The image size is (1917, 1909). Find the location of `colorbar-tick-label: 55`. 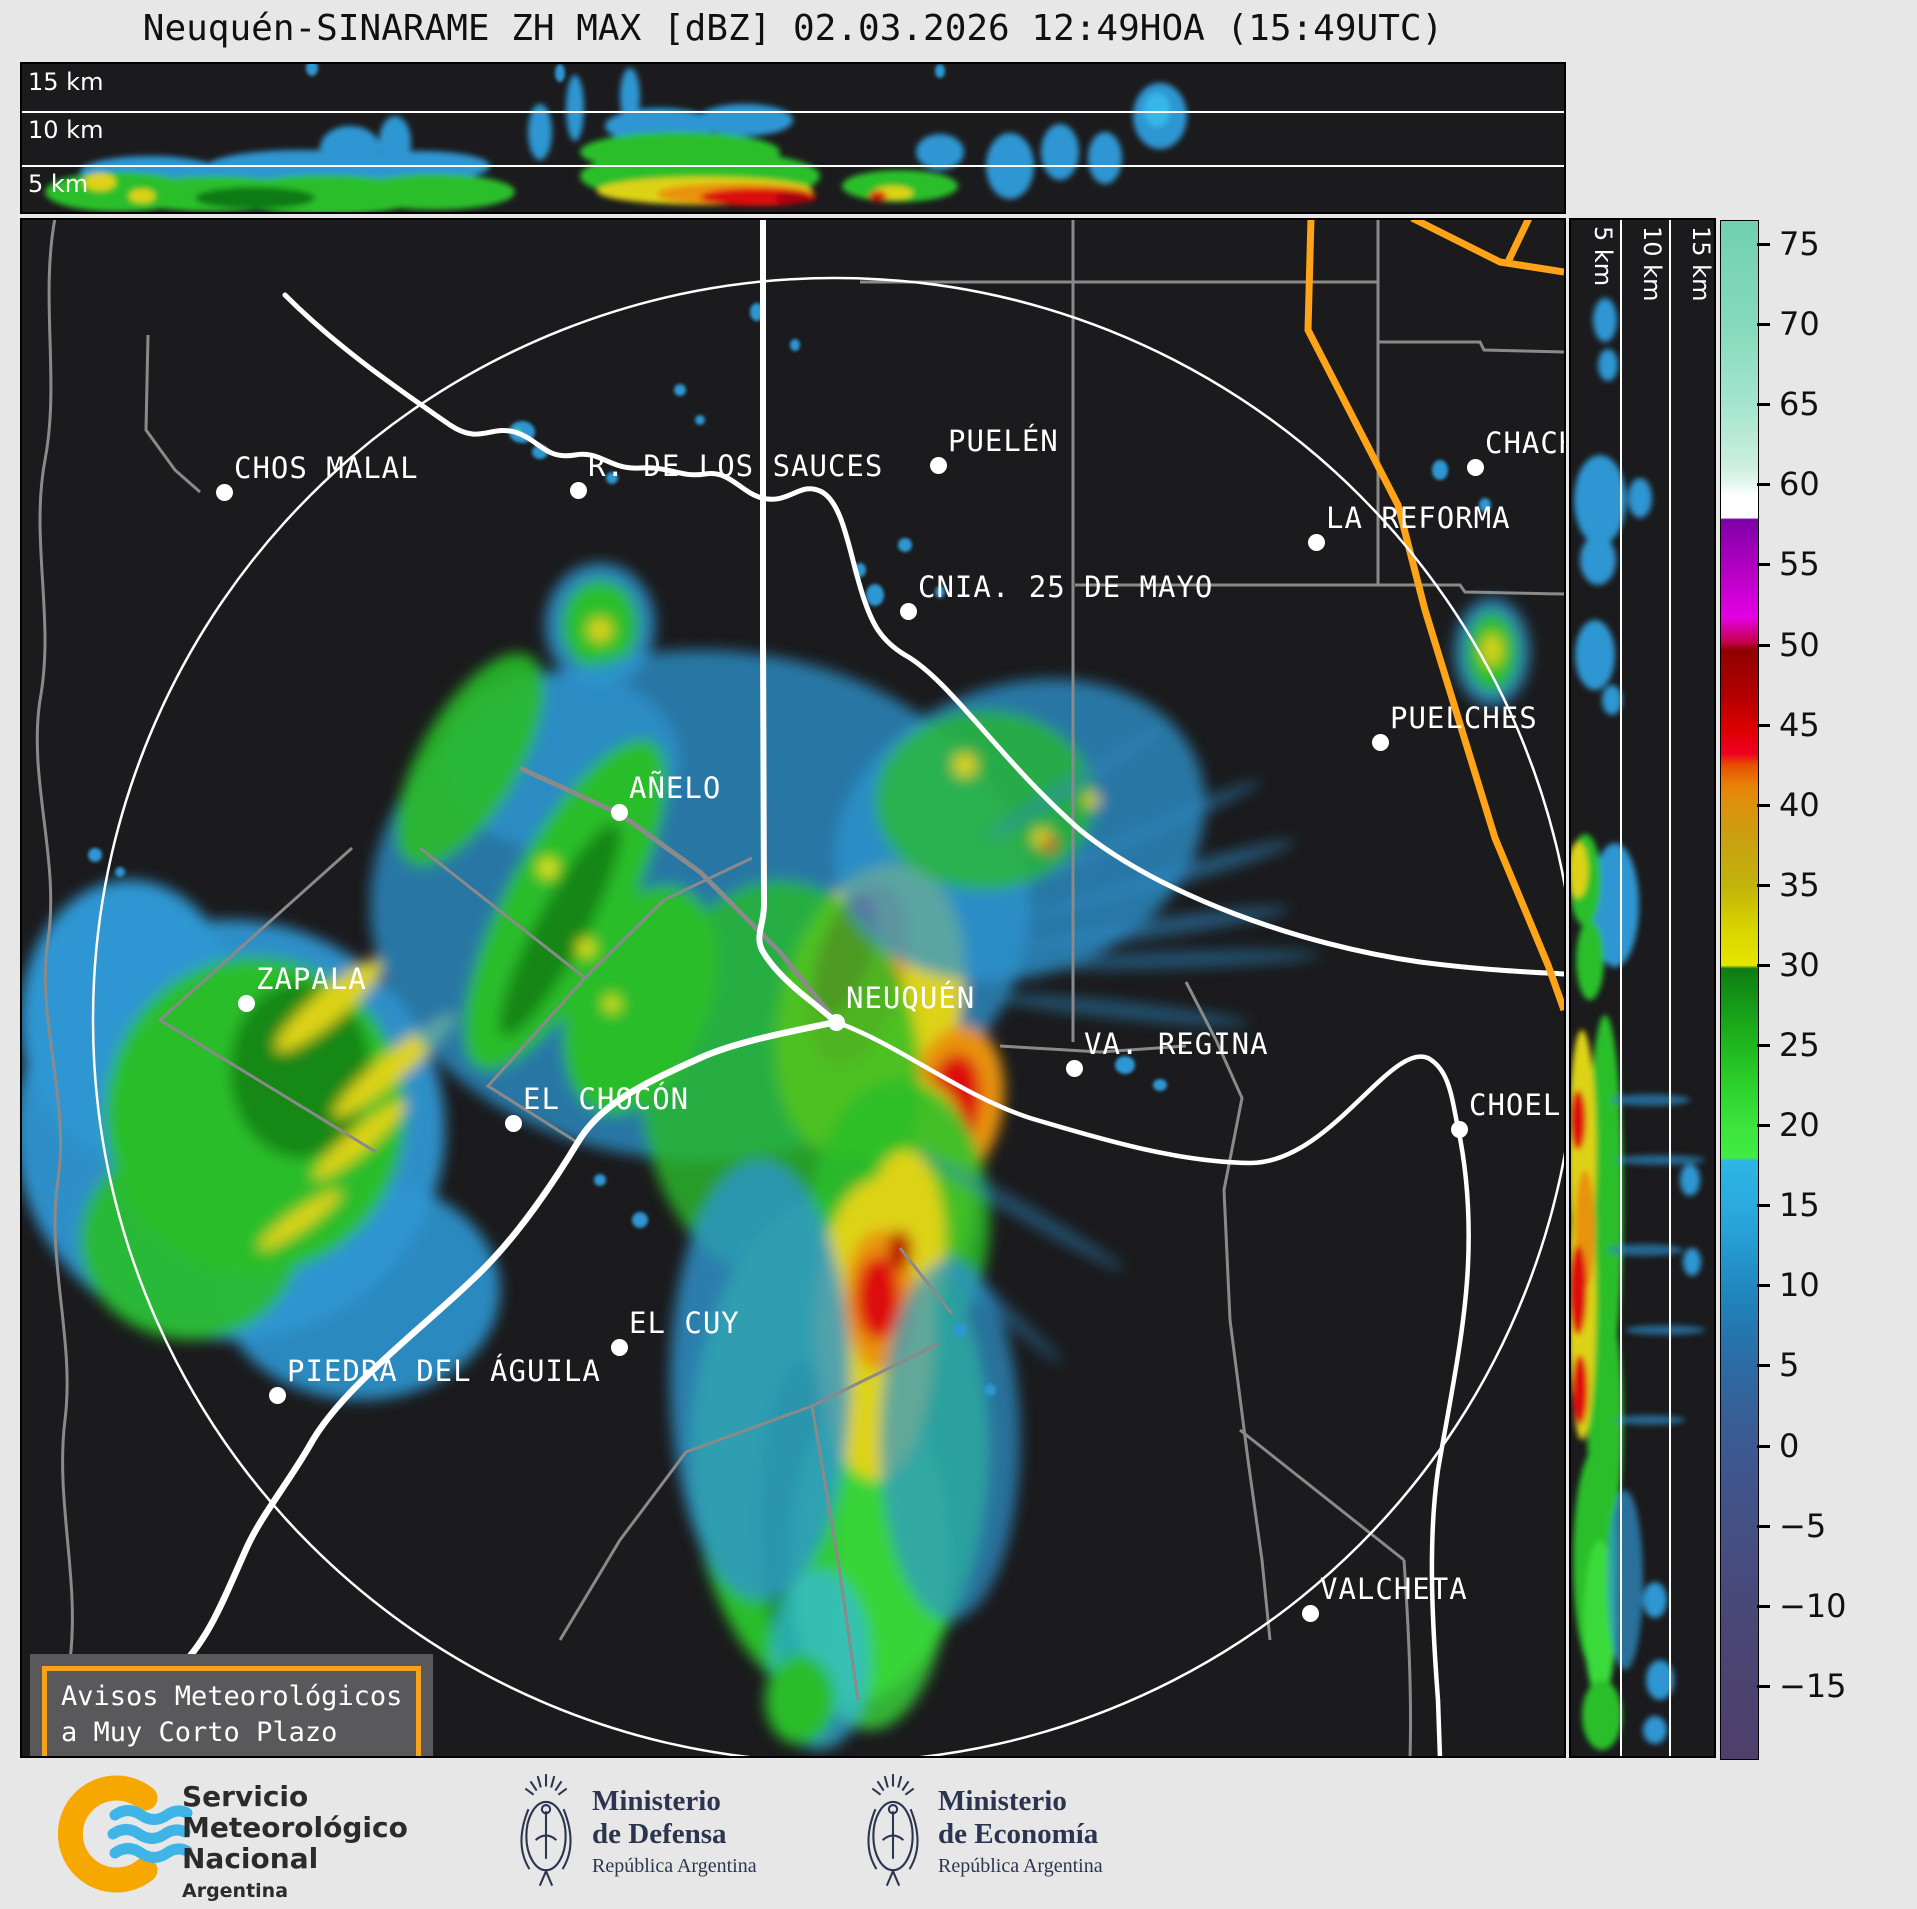

colorbar-tick-label: 55 is located at coordinates (1799, 564).